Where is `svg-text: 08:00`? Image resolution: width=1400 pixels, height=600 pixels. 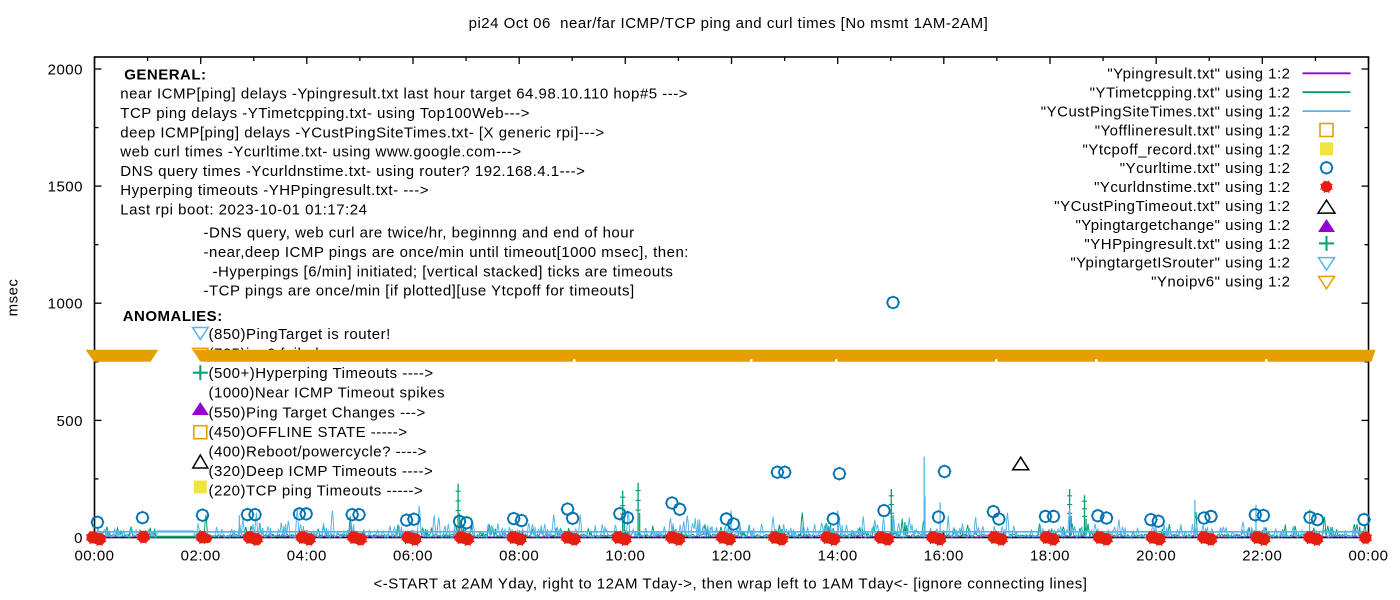 svg-text: 08:00 is located at coordinates (519, 556).